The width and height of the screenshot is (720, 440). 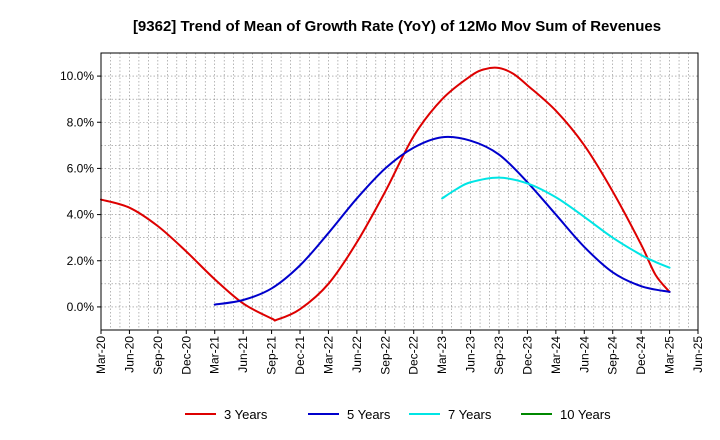 What do you see at coordinates (357, 354) in the screenshot?
I see `x-tick-label: Jun-22` at bounding box center [357, 354].